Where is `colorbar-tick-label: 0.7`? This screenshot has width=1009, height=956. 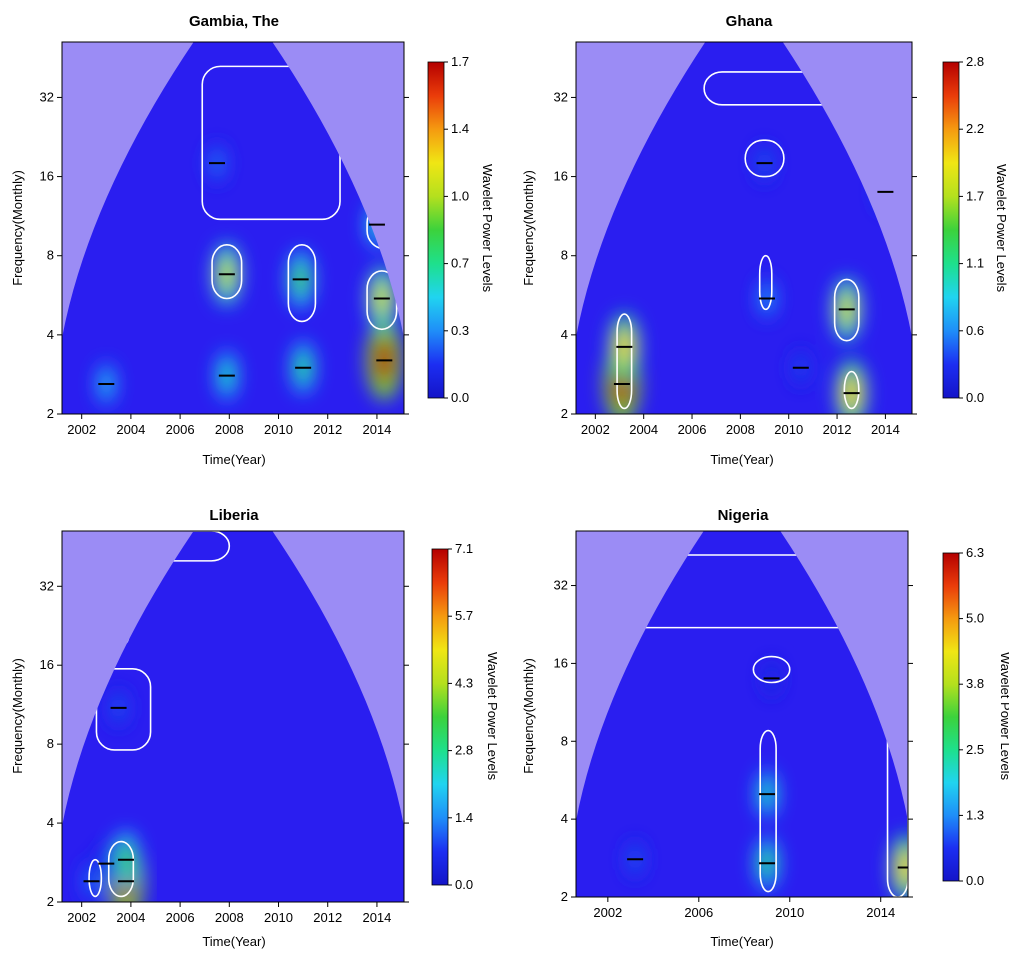 colorbar-tick-label: 0.7 is located at coordinates (460, 263).